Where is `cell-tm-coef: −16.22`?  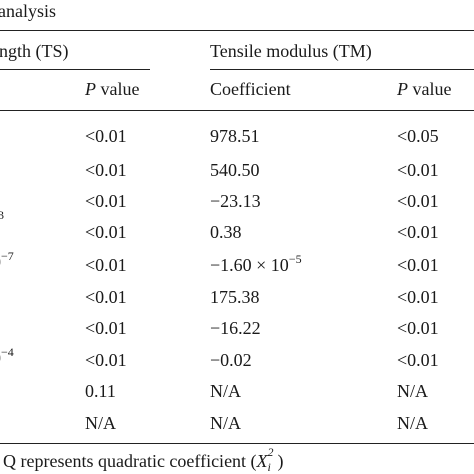
cell-tm-coef: −16.22 is located at coordinates (235, 328).